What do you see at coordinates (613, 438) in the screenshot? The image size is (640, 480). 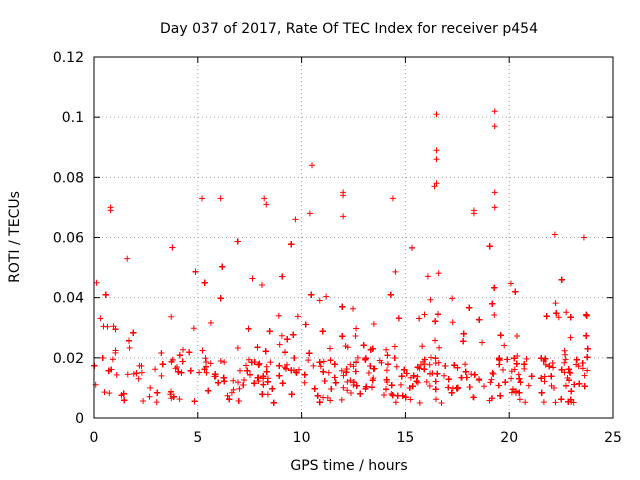 I see `x-tick-label: 25` at bounding box center [613, 438].